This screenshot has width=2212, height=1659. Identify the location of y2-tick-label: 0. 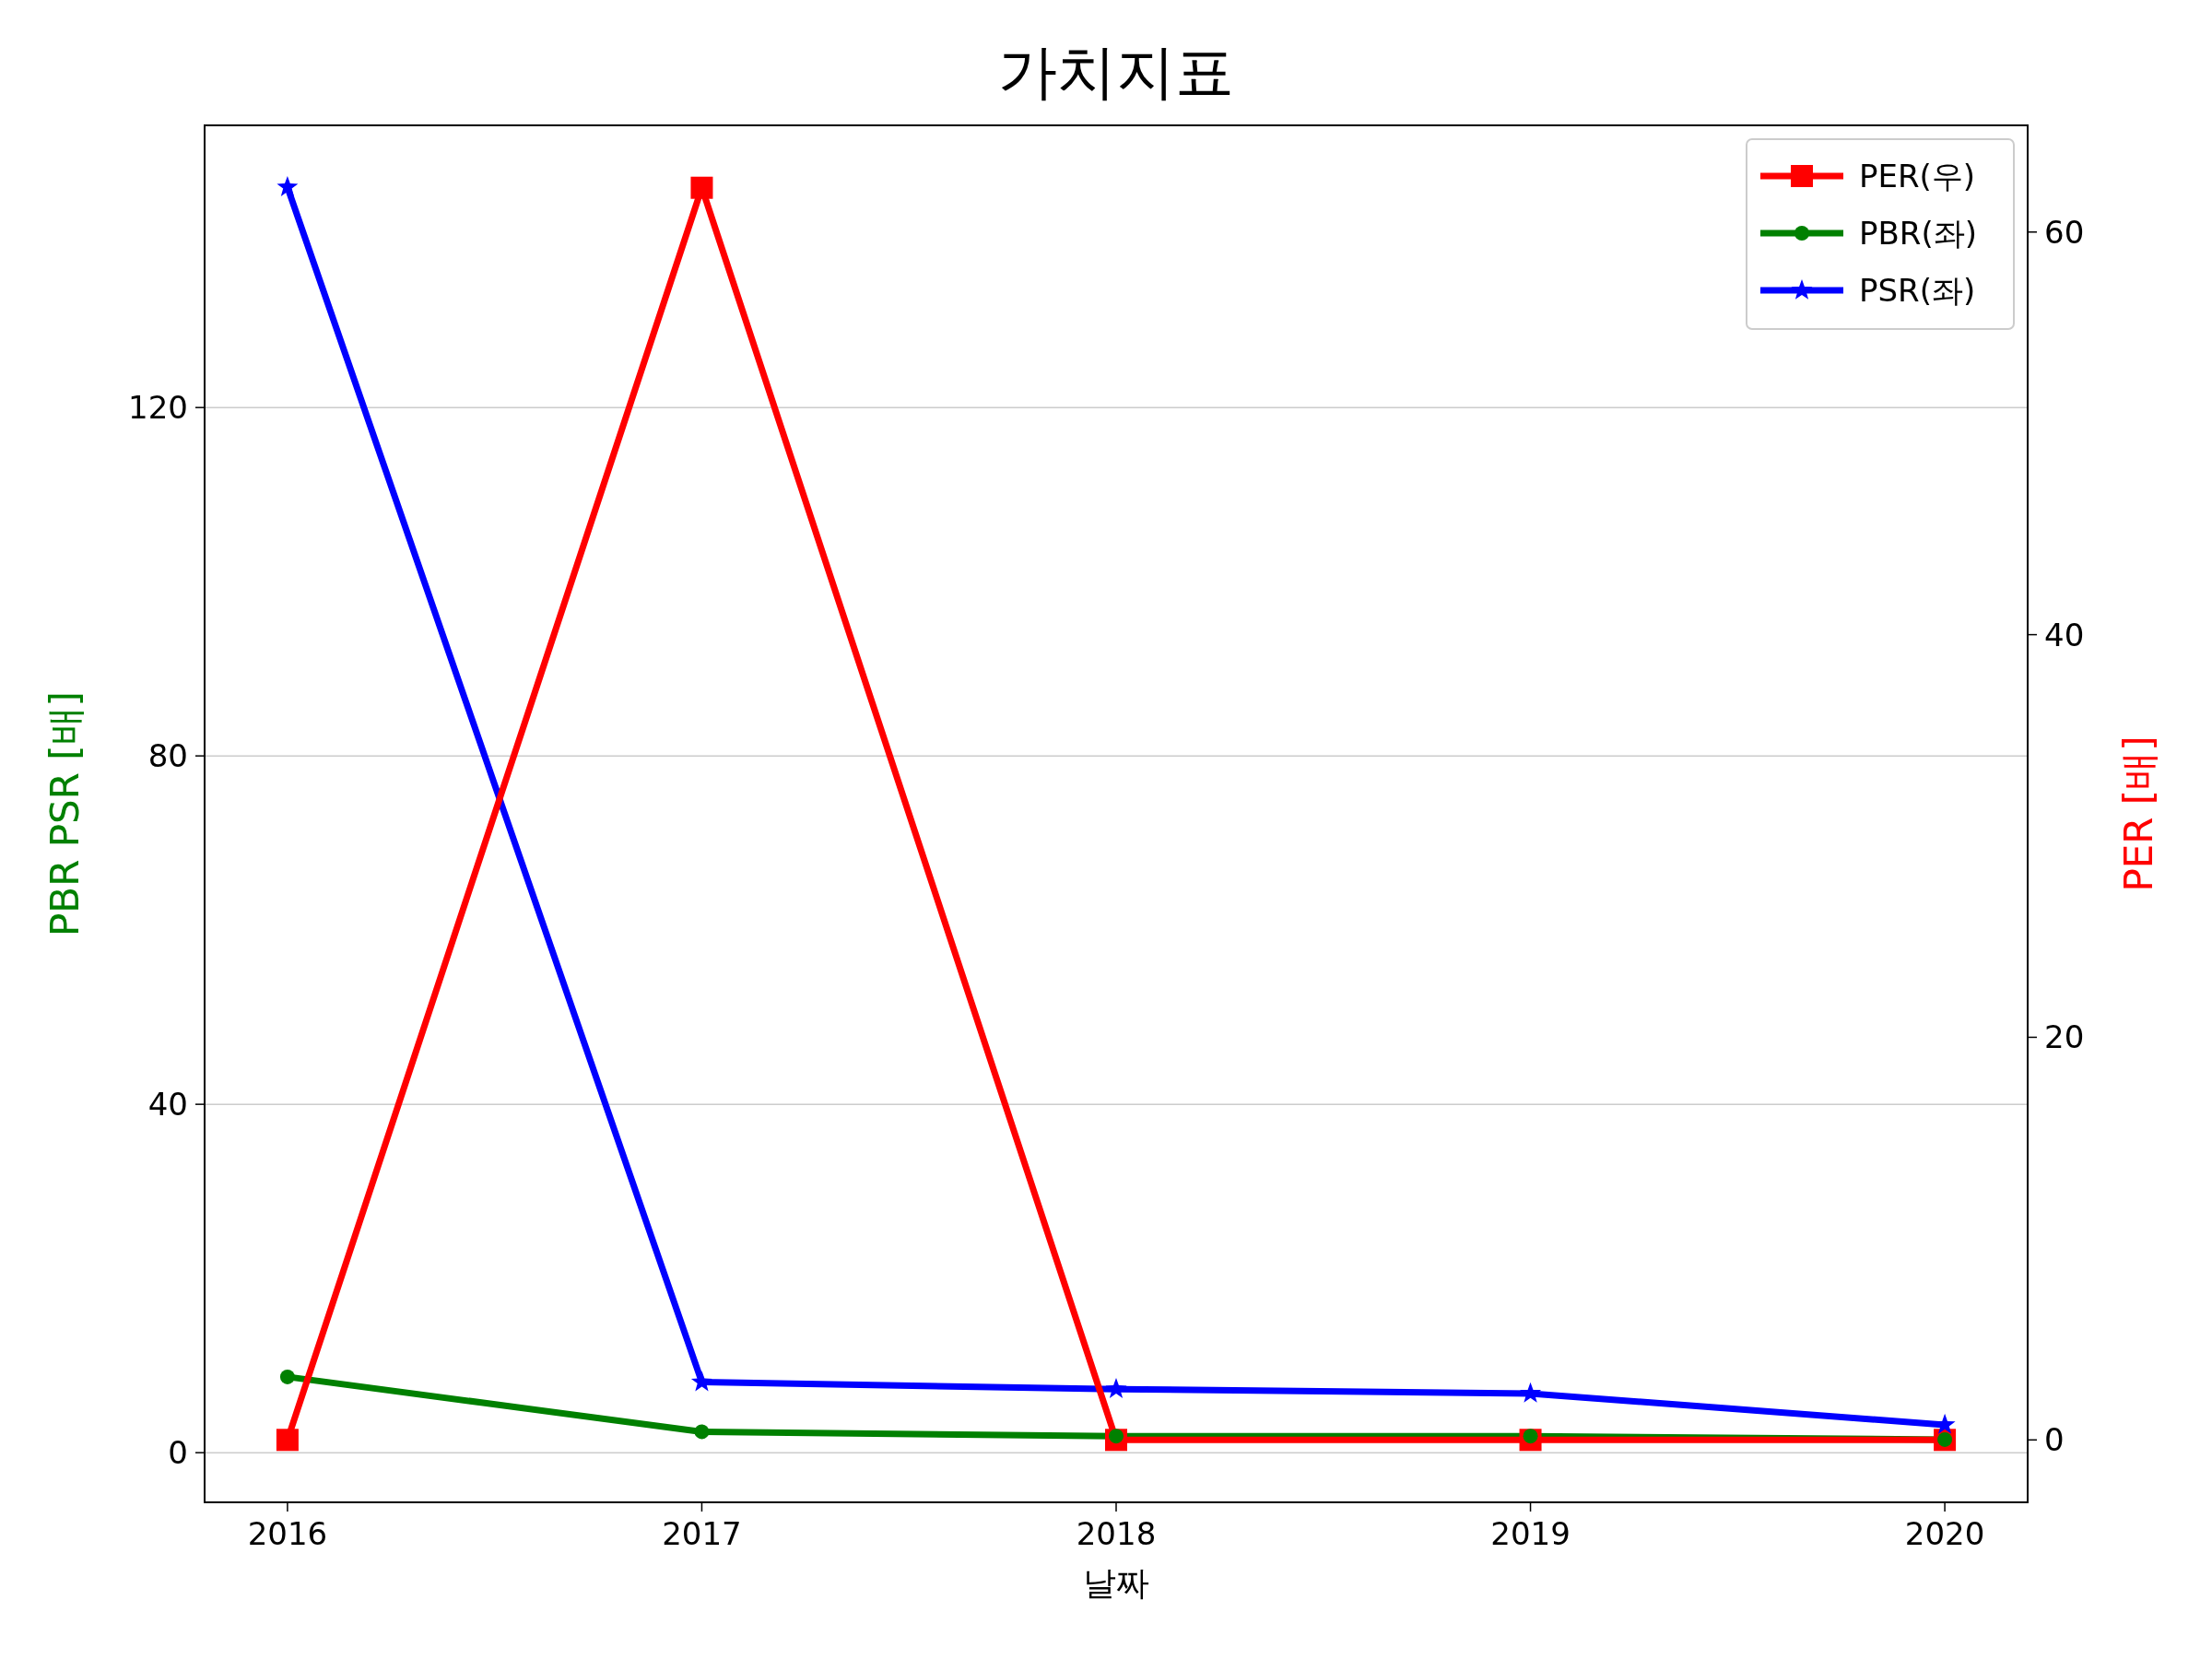
(2054, 1440).